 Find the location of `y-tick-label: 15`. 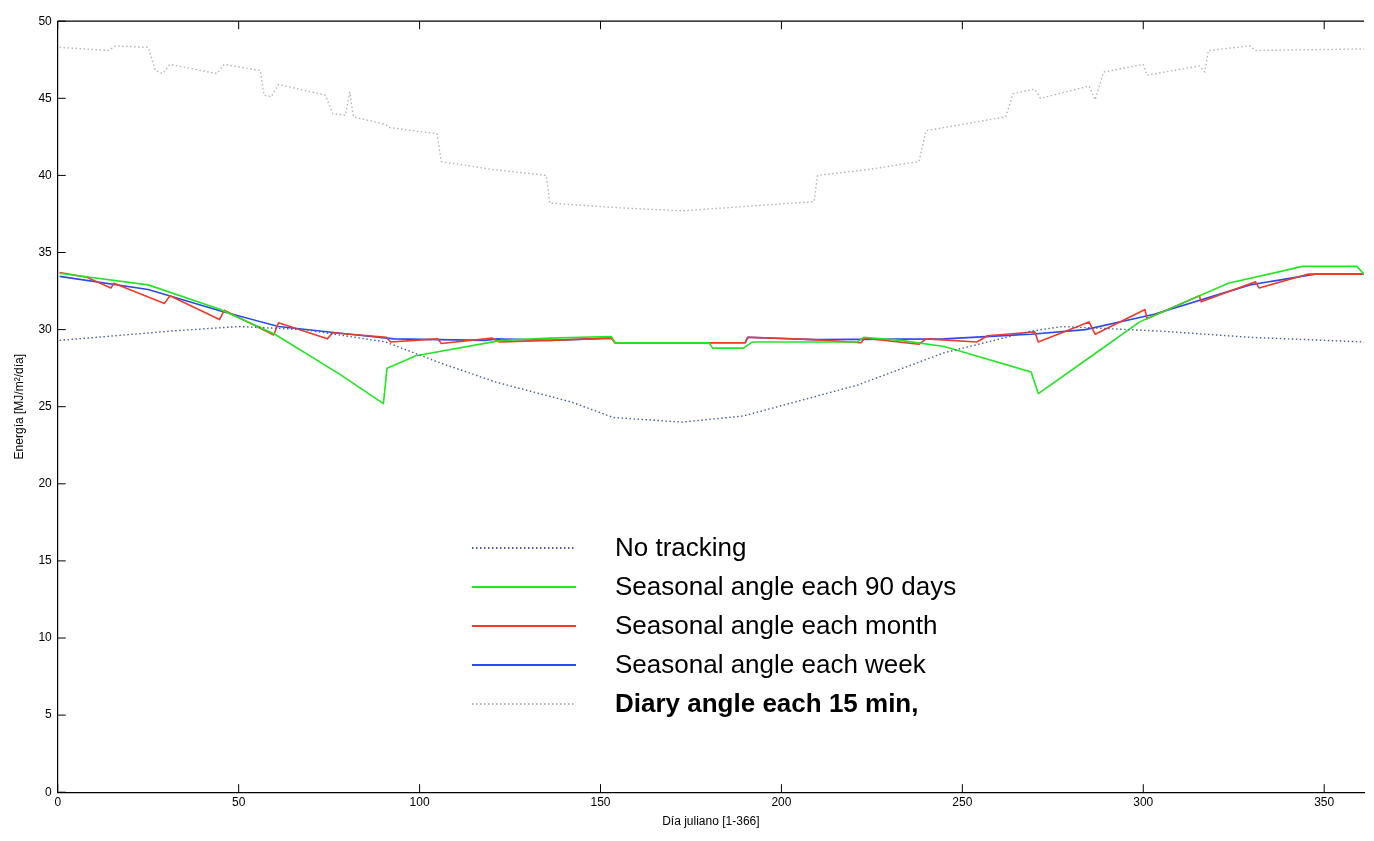

y-tick-label: 15 is located at coordinates (45, 560).